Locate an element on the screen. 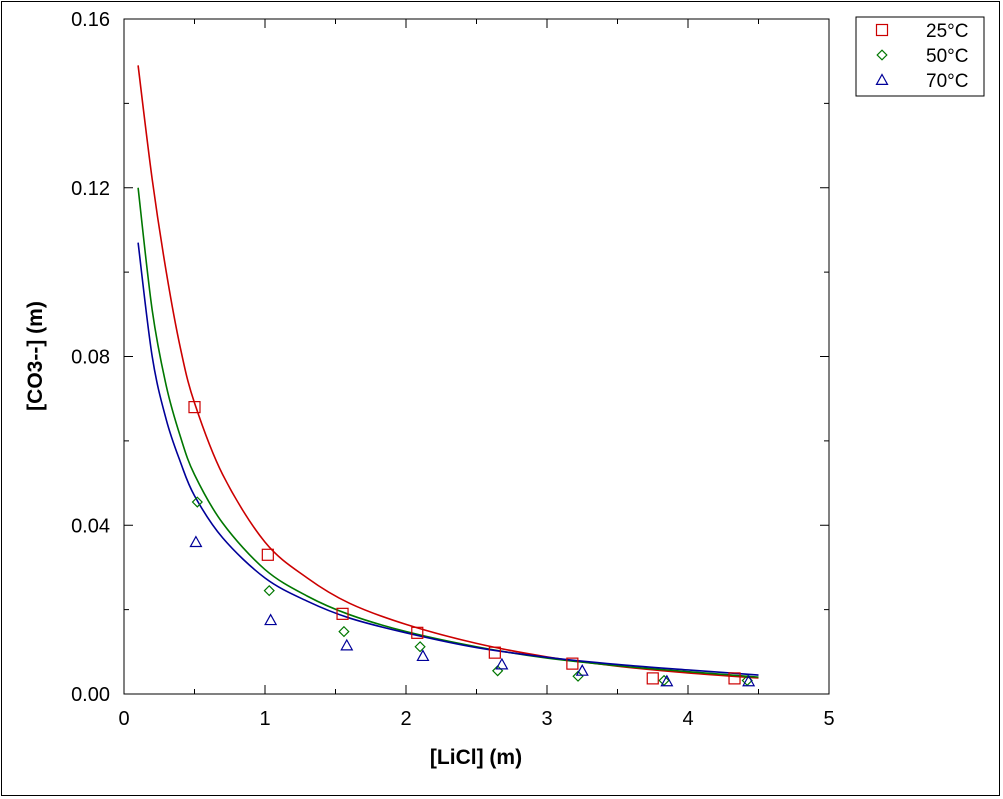 The height and width of the screenshot is (799, 1003). x-tick-label: 2 is located at coordinates (405, 719).